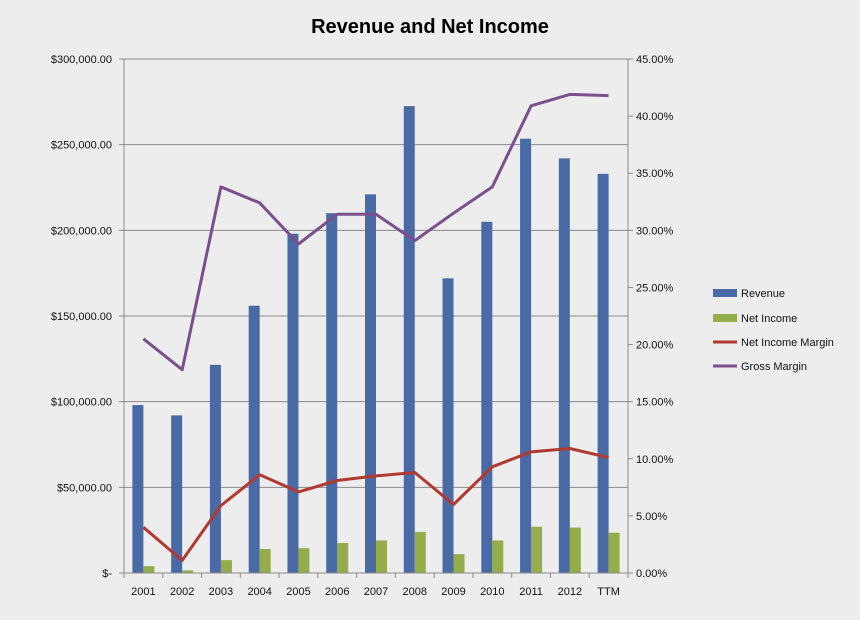  I want to click on x-tick-label: 2012, so click(570, 592).